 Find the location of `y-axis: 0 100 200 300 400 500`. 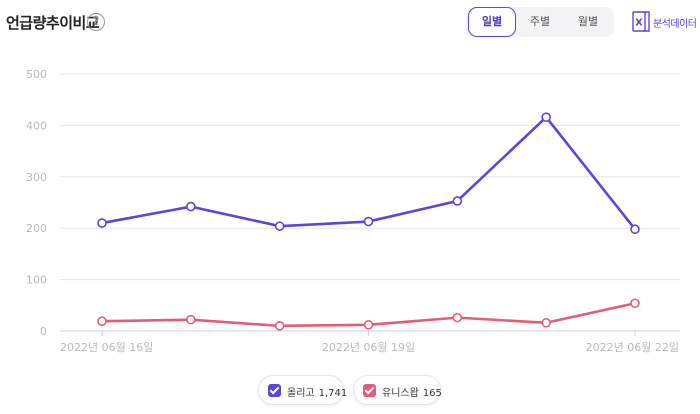

y-axis: 0 100 200 300 400 500 is located at coordinates (36, 203).